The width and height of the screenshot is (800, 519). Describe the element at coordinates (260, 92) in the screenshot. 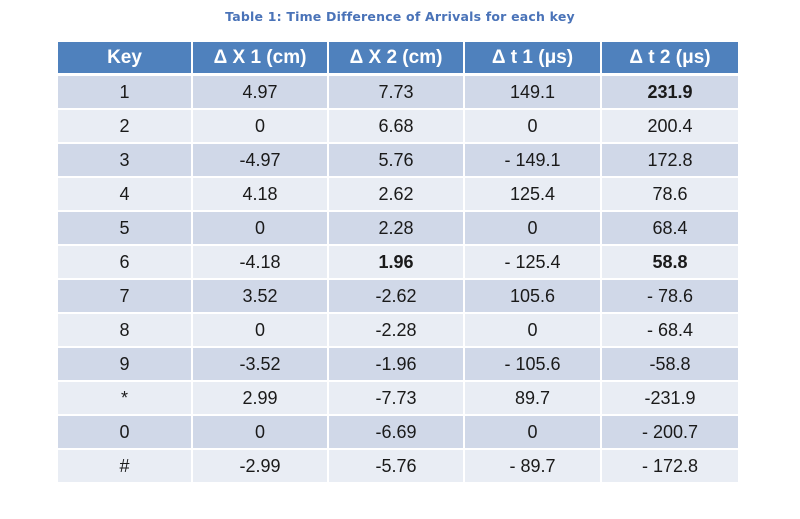

I see `cell-dx1: 4.97` at that location.